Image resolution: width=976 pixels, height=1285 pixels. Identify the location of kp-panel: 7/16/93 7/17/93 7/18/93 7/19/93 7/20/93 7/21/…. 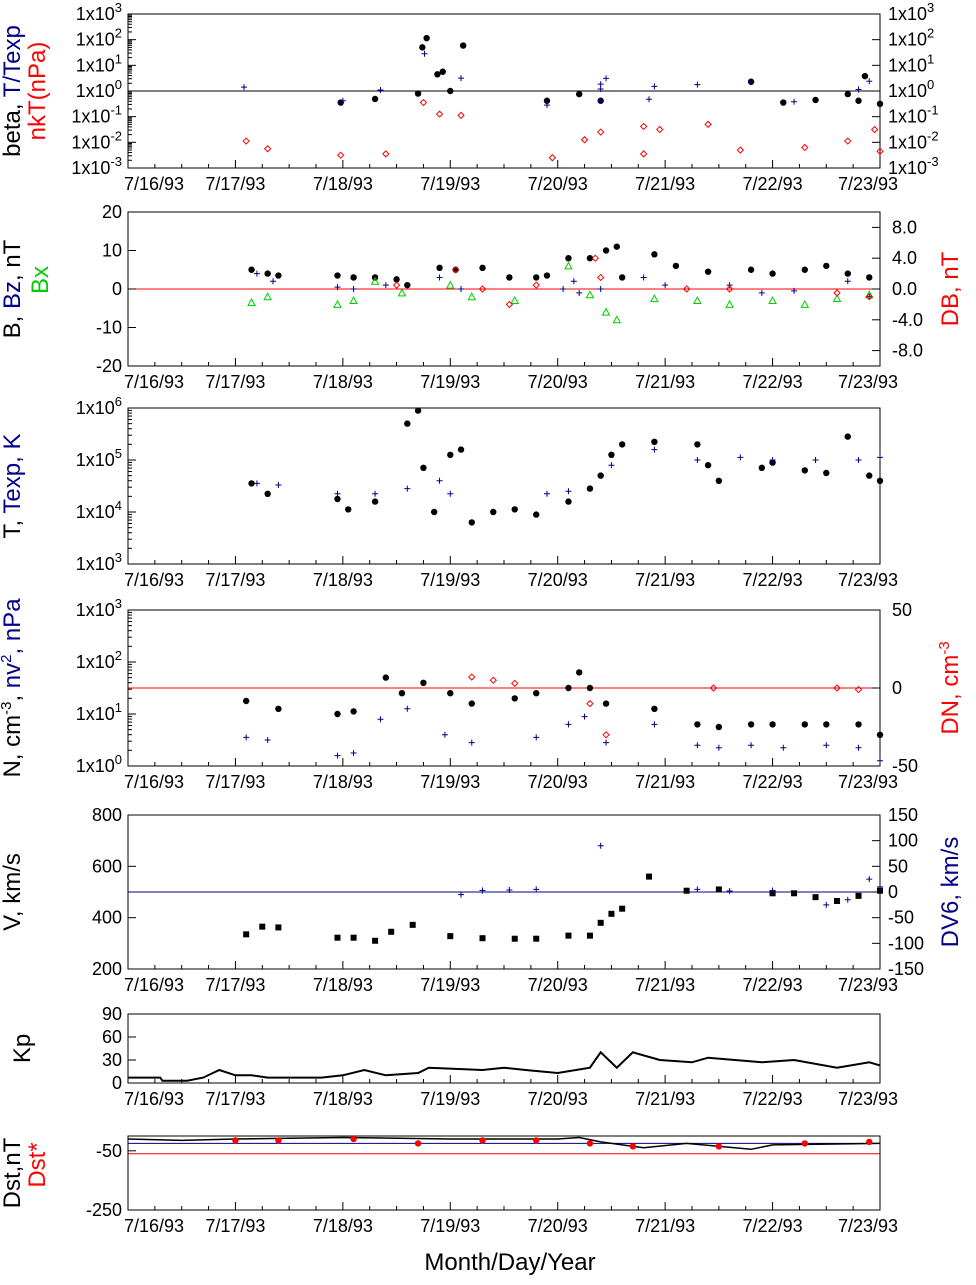
(453, 1056).